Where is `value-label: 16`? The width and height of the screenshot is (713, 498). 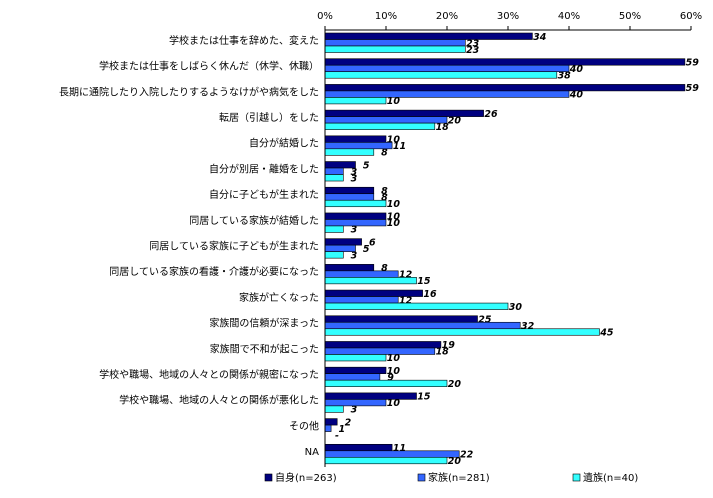
value-label: 16 is located at coordinates (430, 294).